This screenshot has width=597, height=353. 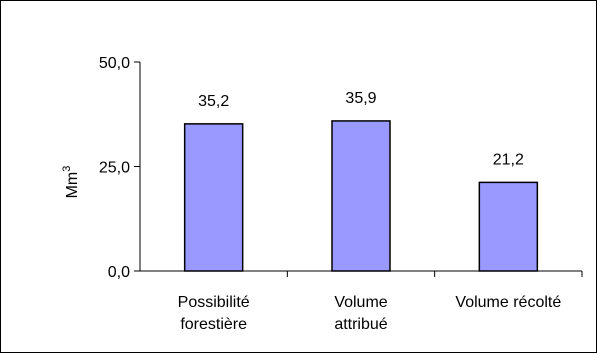 What do you see at coordinates (114, 63) in the screenshot?
I see `y-tick-label: 50,0` at bounding box center [114, 63].